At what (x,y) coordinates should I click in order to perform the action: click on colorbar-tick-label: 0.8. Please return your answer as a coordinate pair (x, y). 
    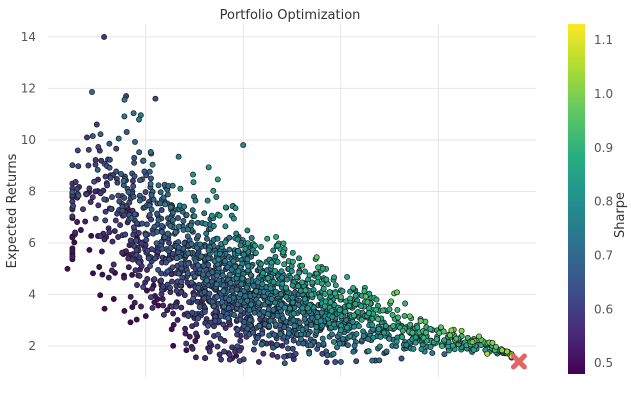
    Looking at the image, I should click on (603, 202).